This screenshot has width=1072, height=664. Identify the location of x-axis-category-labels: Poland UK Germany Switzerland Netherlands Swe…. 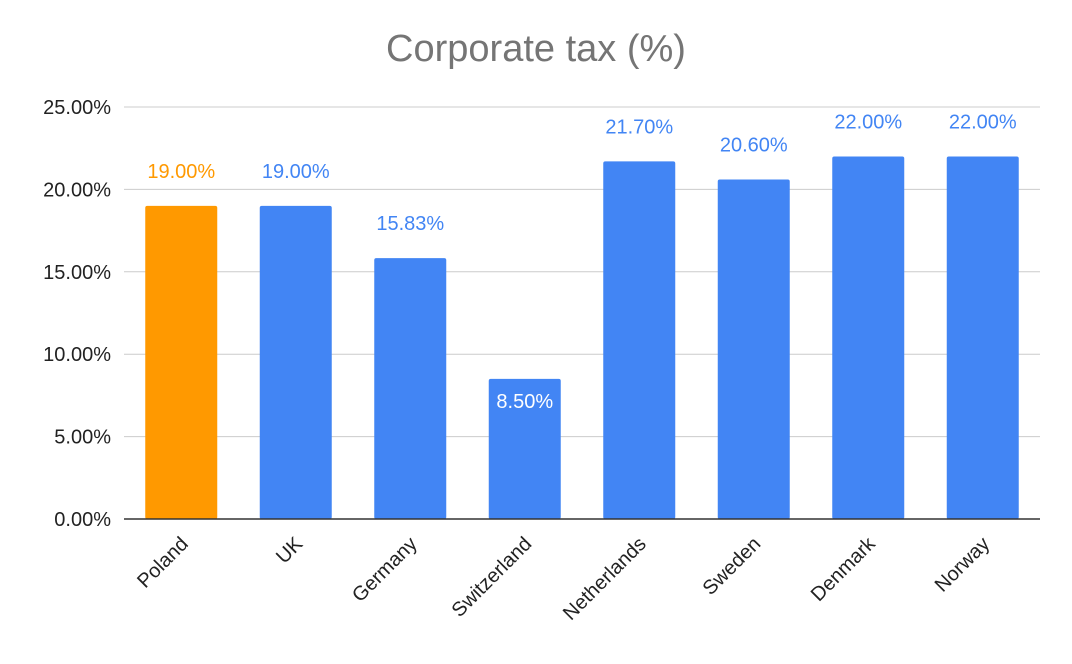
(563, 578).